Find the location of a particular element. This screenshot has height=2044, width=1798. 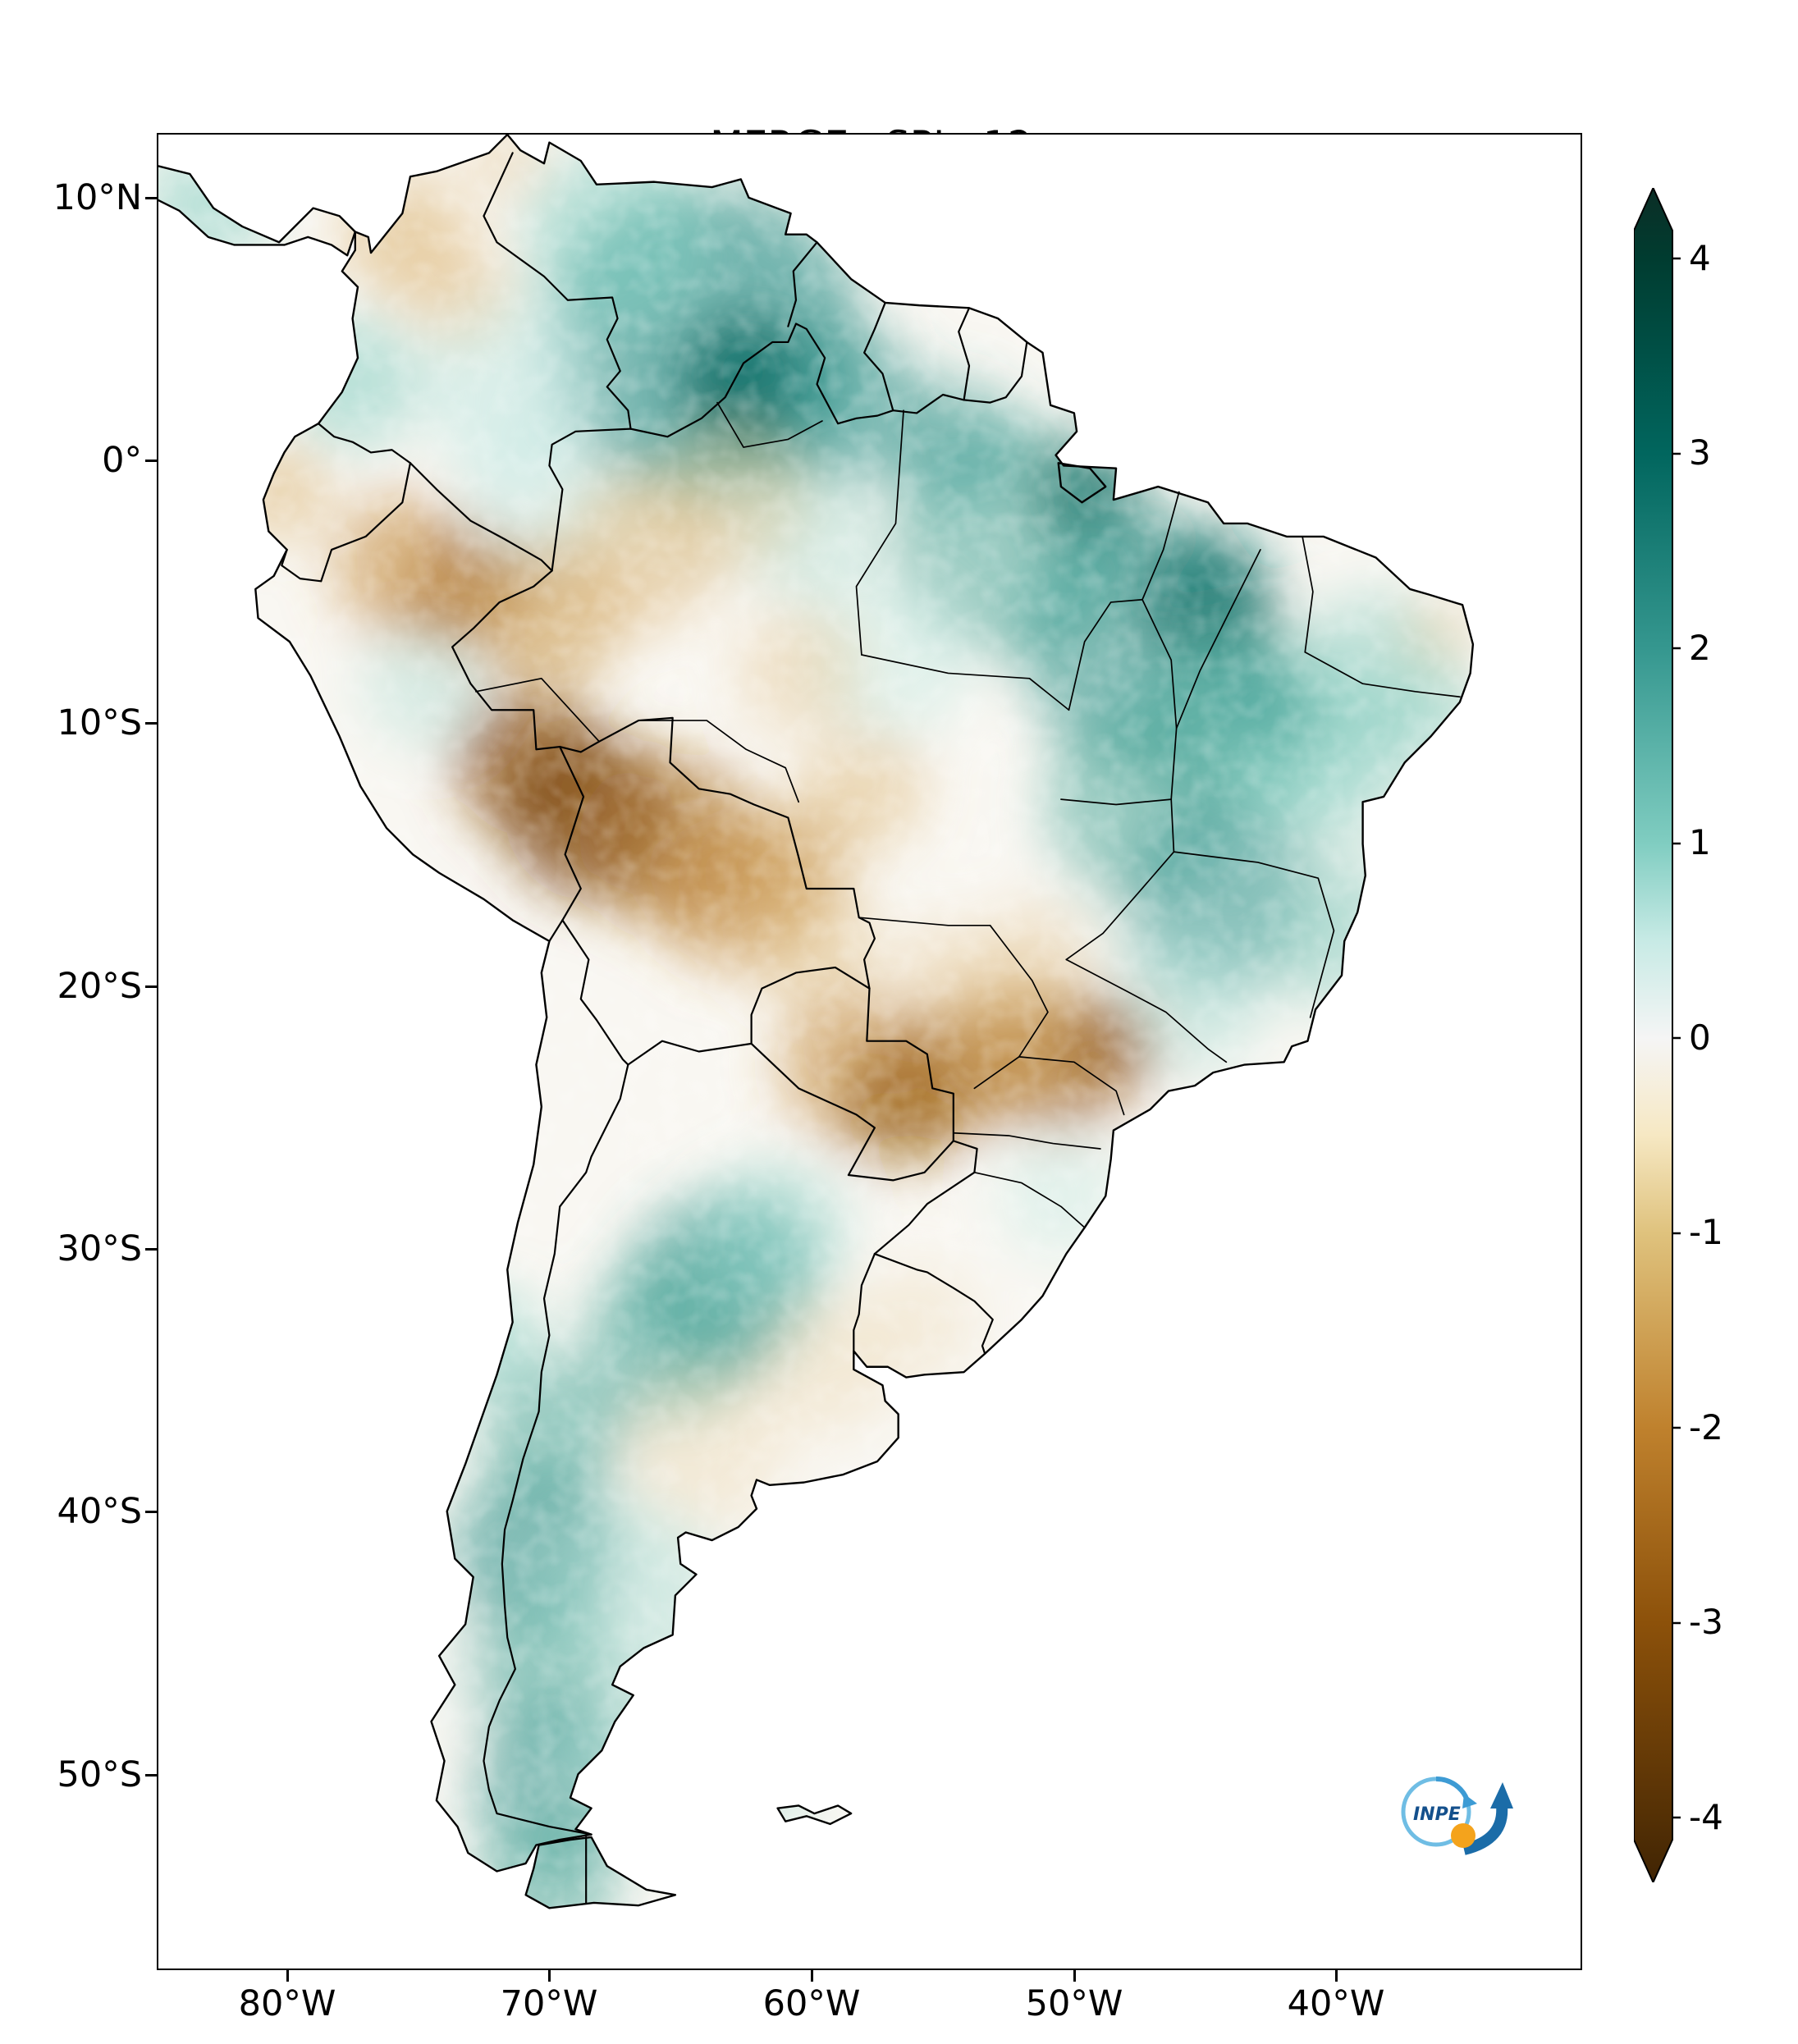

colorbar is located at coordinates (1657, 1035).